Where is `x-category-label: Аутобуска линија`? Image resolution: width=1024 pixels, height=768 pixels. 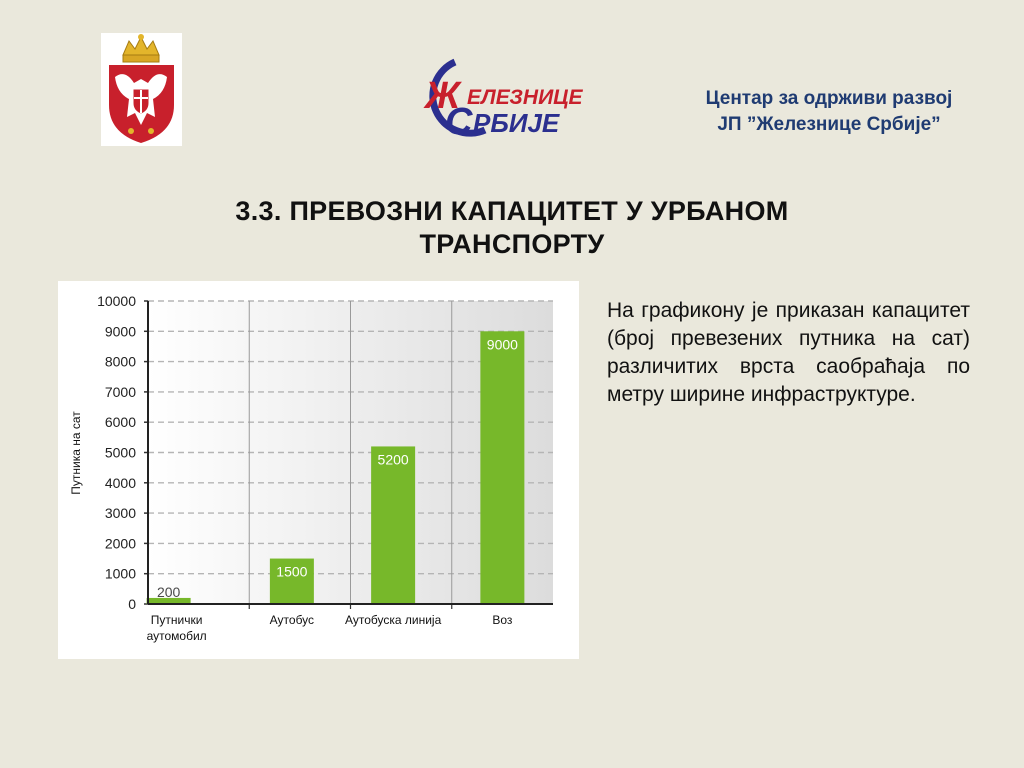 x-category-label: Аутобуска линија is located at coordinates (393, 620).